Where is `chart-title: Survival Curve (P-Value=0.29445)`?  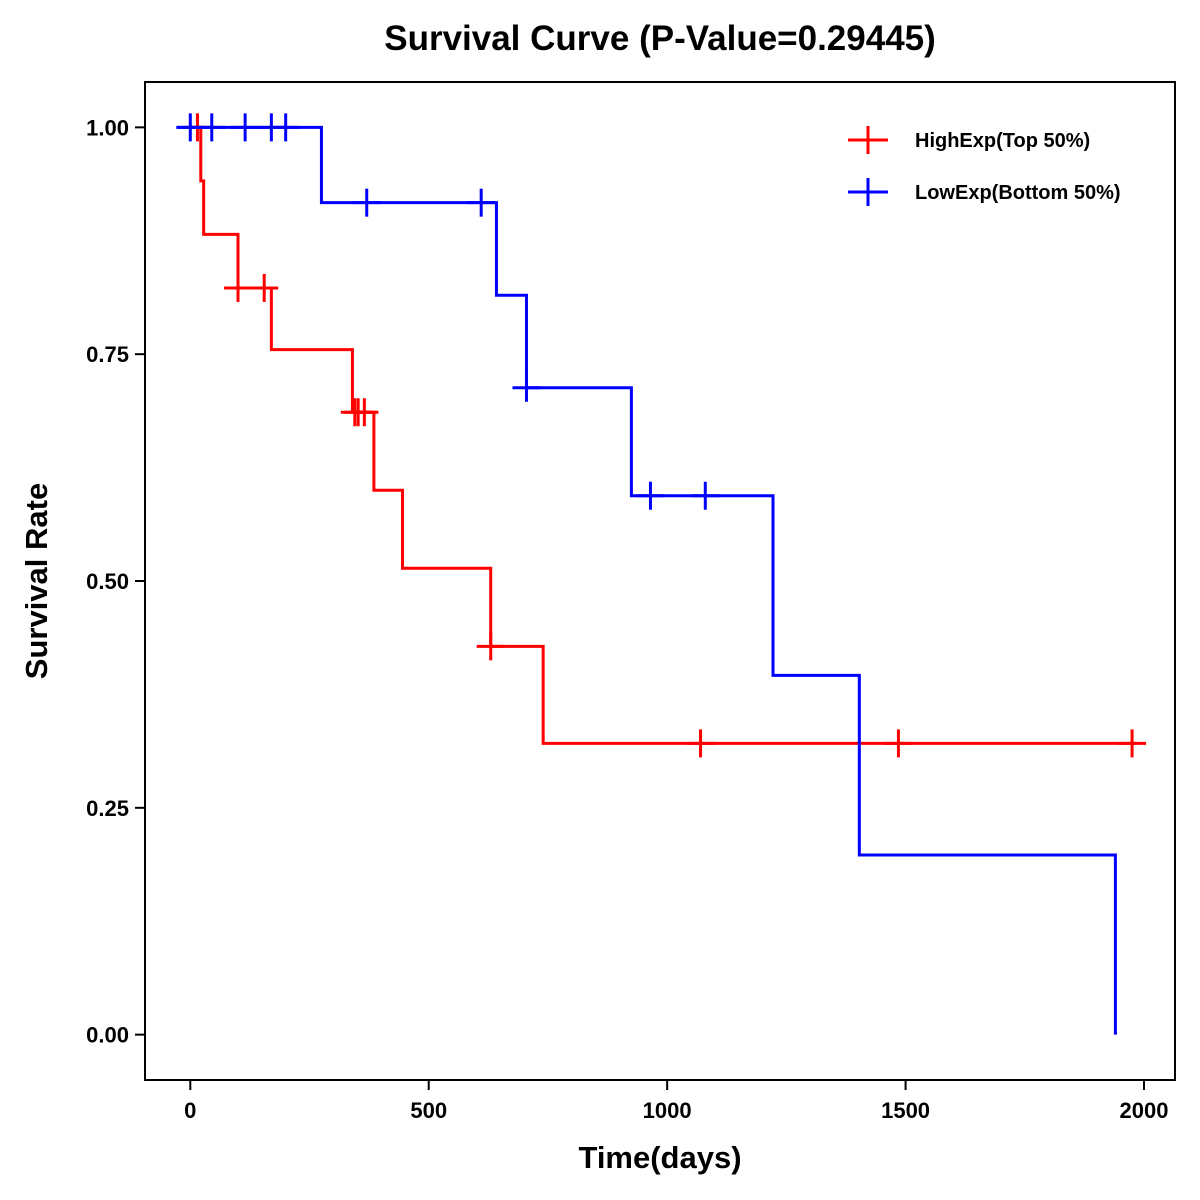
chart-title: Survival Curve (P-Value=0.29445) is located at coordinates (660, 38).